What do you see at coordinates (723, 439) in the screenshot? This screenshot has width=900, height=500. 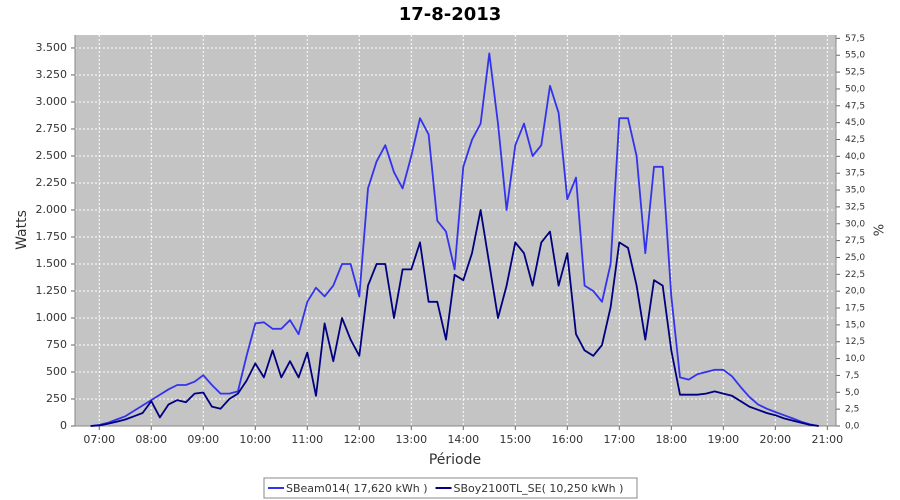 I see `x-tick-label: 19:00` at bounding box center [723, 439].